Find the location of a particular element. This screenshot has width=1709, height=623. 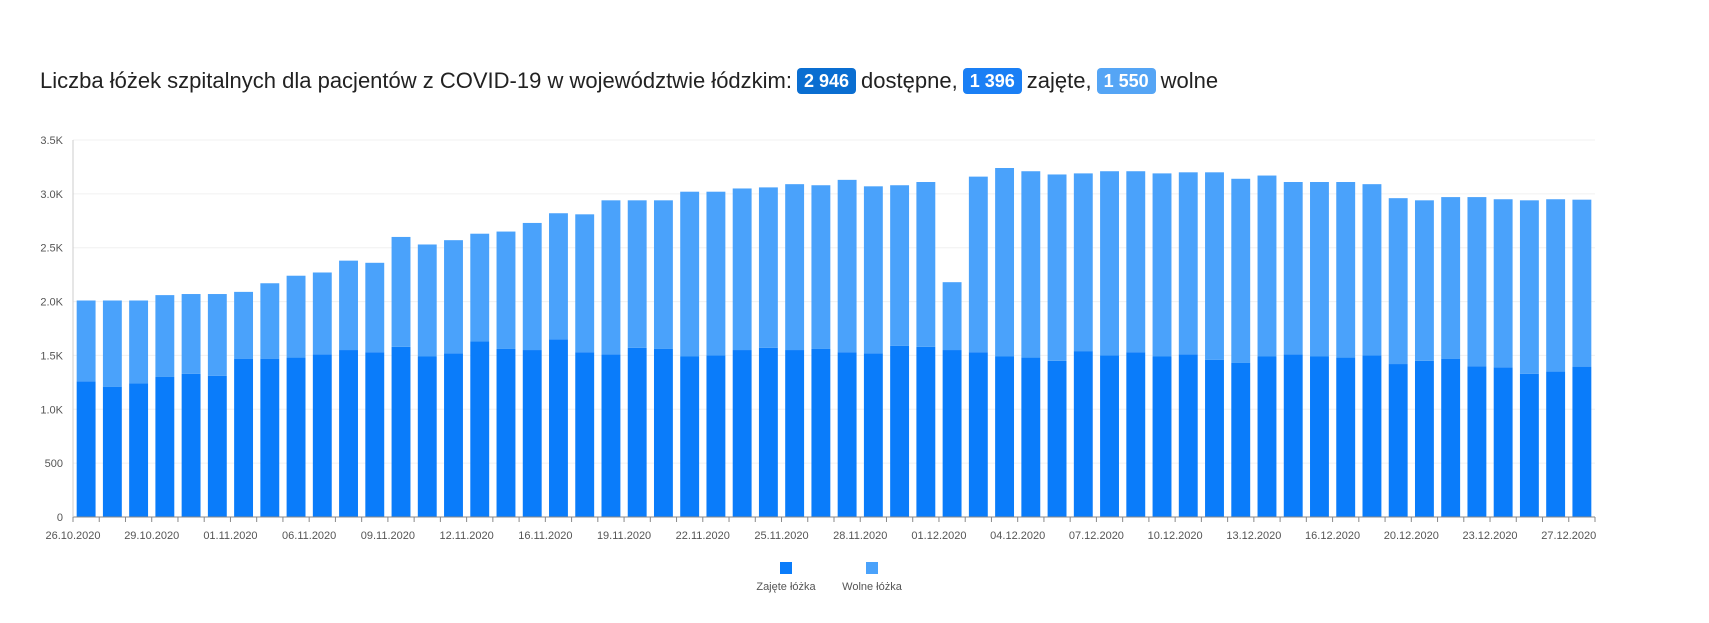

occupied-beds-badge: 1 396 is located at coordinates (992, 81).